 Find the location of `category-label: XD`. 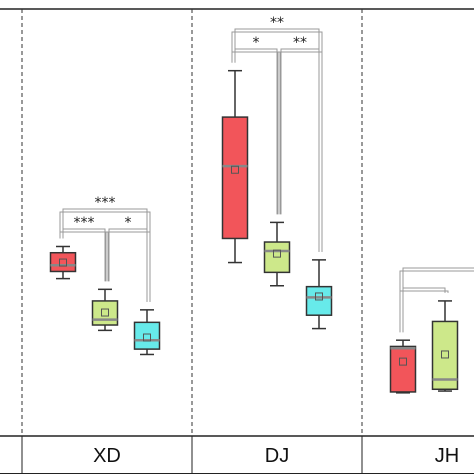

category-label: XD is located at coordinates (107, 456).